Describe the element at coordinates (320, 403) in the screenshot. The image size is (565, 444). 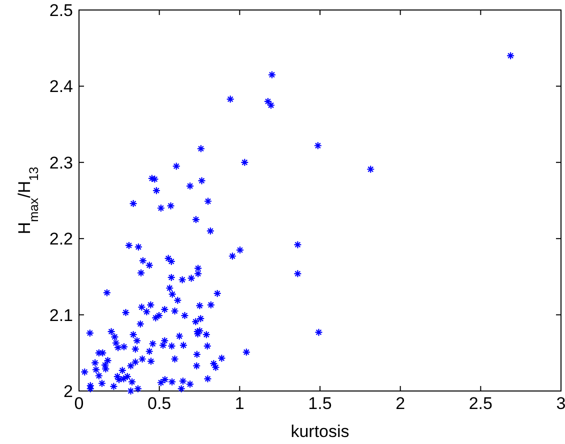
I see `x-tick-label: 1.5` at that location.